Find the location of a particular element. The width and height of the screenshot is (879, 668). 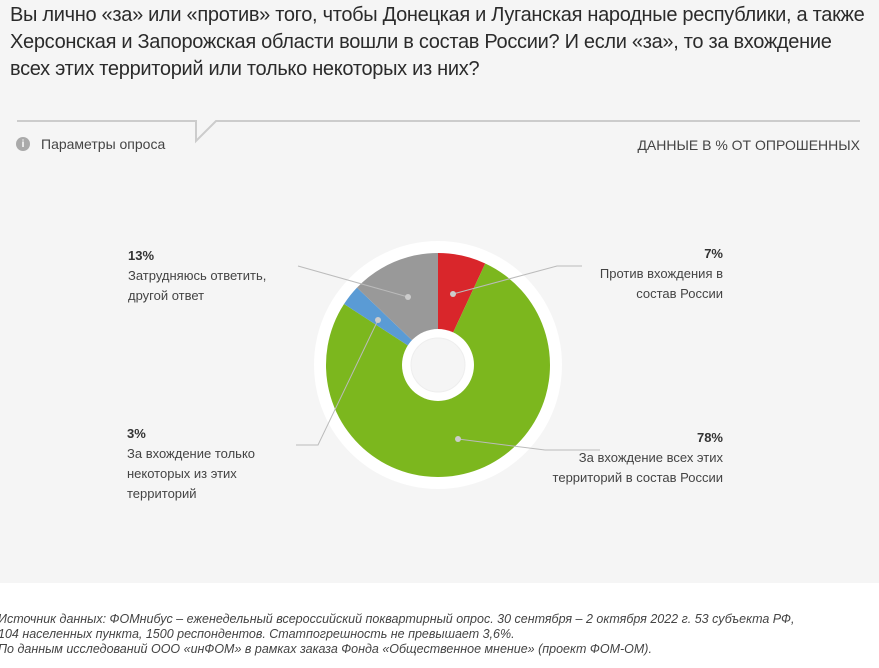

legend-unsure: Затрудняюсь ответить, другой ответ is located at coordinates (197, 285).